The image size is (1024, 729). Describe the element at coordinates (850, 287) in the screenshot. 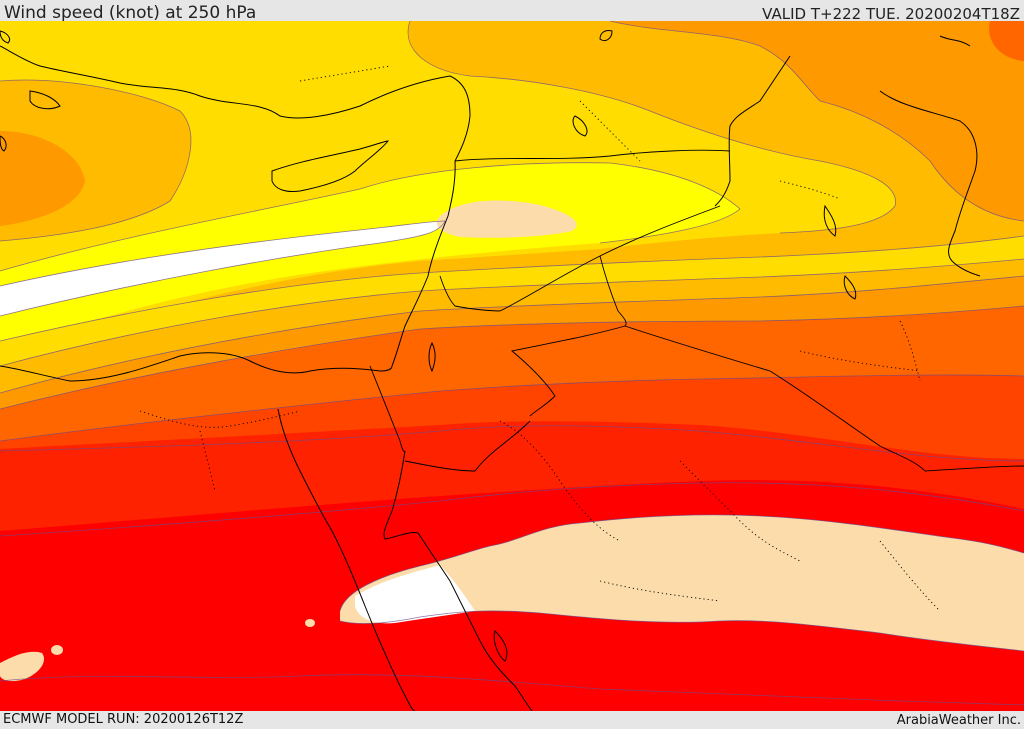

I see `coastline-qatar` at that location.